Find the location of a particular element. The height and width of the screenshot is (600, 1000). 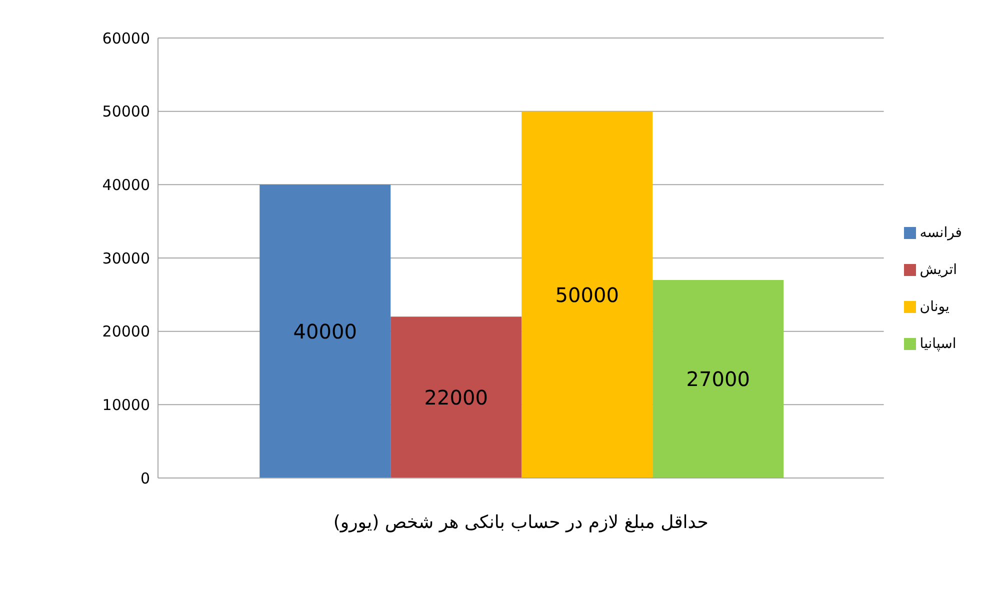

y-tick-label: 50000 is located at coordinates (126, 111).